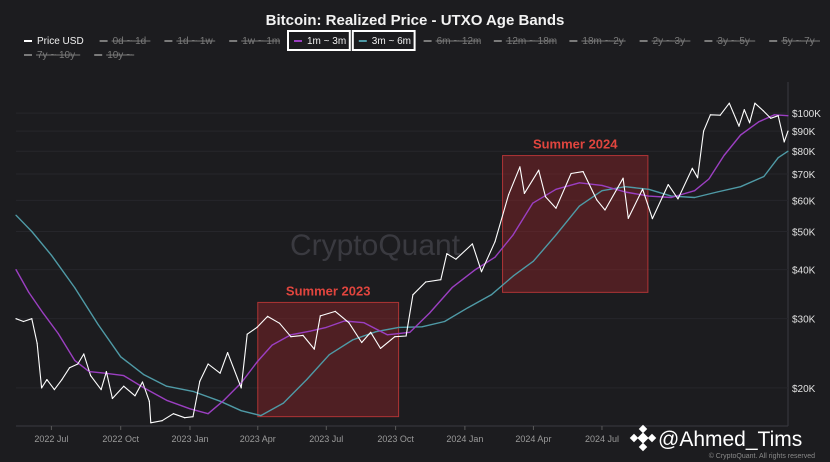 Image resolution: width=830 pixels, height=462 pixels. I want to click on x-tick-label: 2024 Jan, so click(464, 439).